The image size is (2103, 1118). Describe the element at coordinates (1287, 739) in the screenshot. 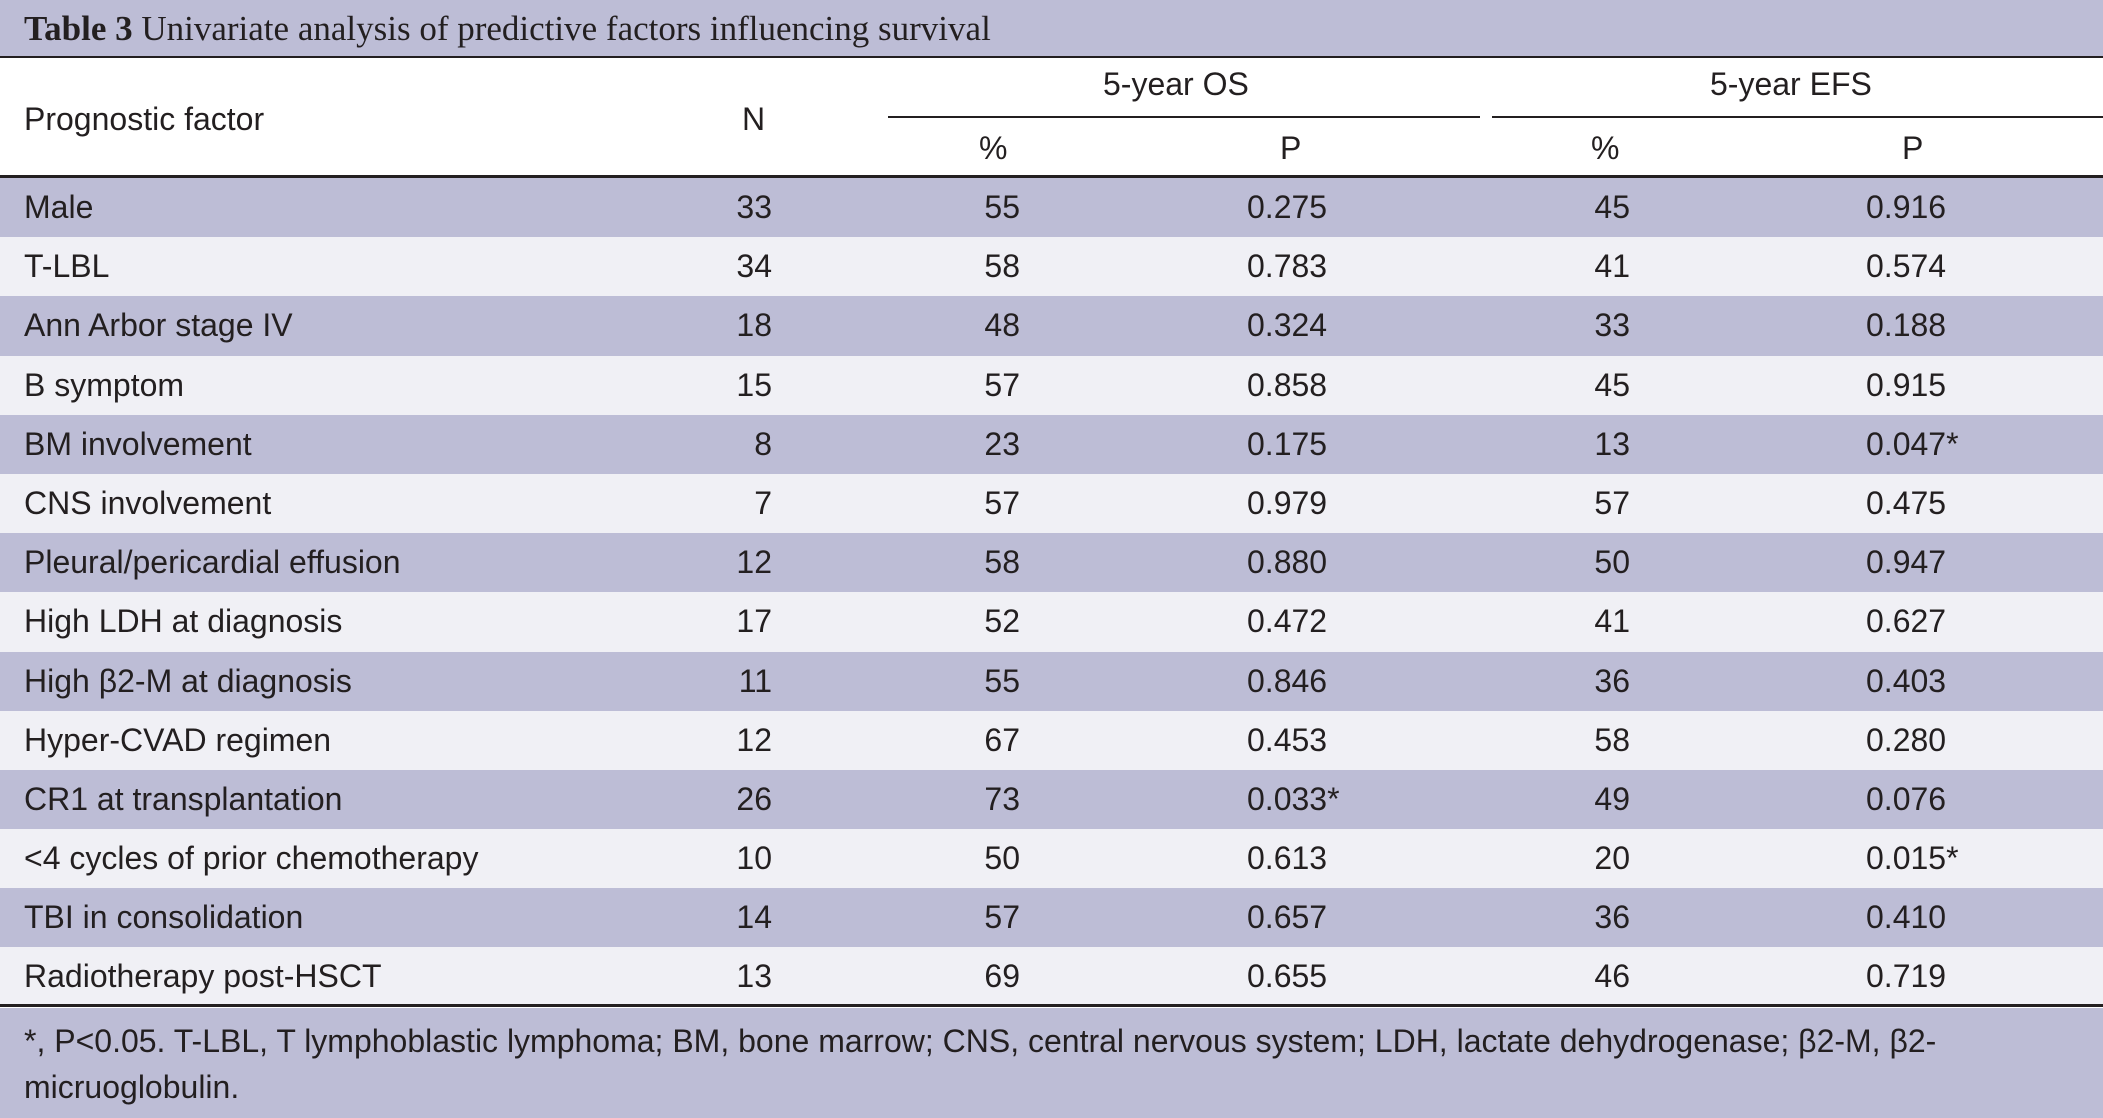

I see `cell-os-p: 0.453` at that location.